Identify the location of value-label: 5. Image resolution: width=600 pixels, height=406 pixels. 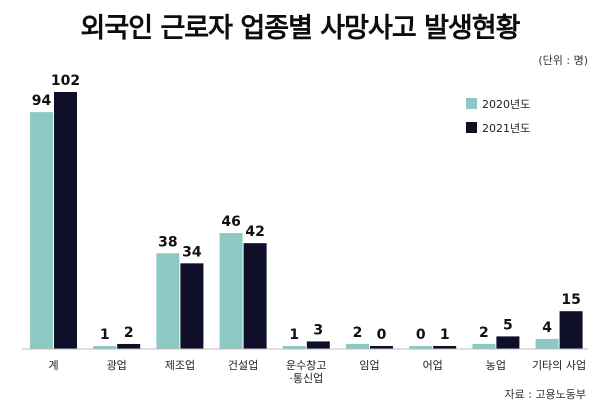
(508, 325).